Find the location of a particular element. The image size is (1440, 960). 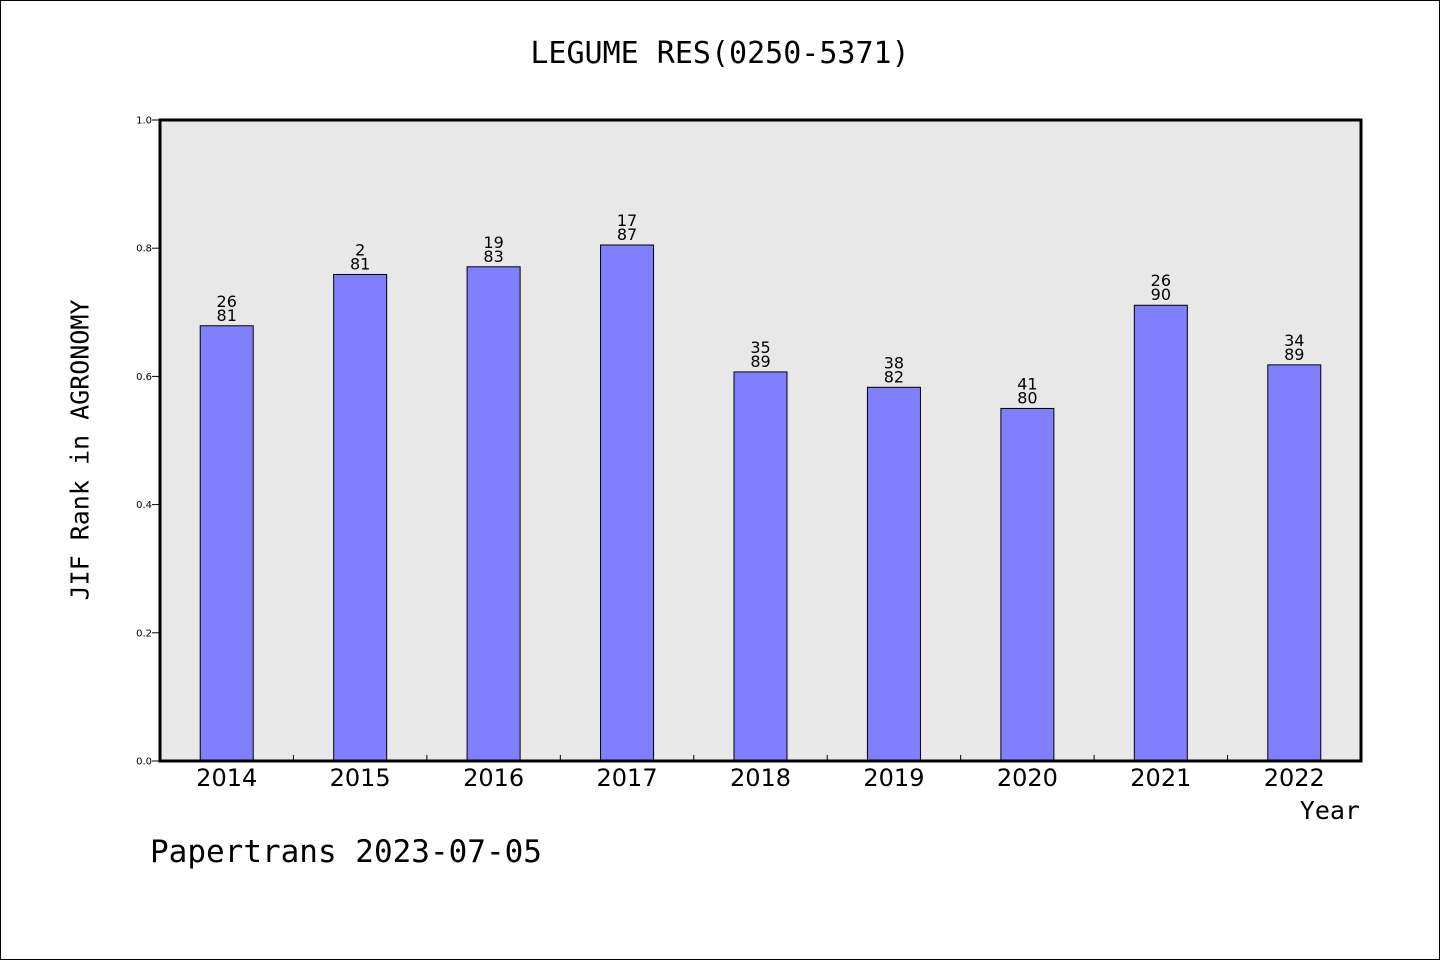

bar-label-rank: 2 is located at coordinates (360, 249).